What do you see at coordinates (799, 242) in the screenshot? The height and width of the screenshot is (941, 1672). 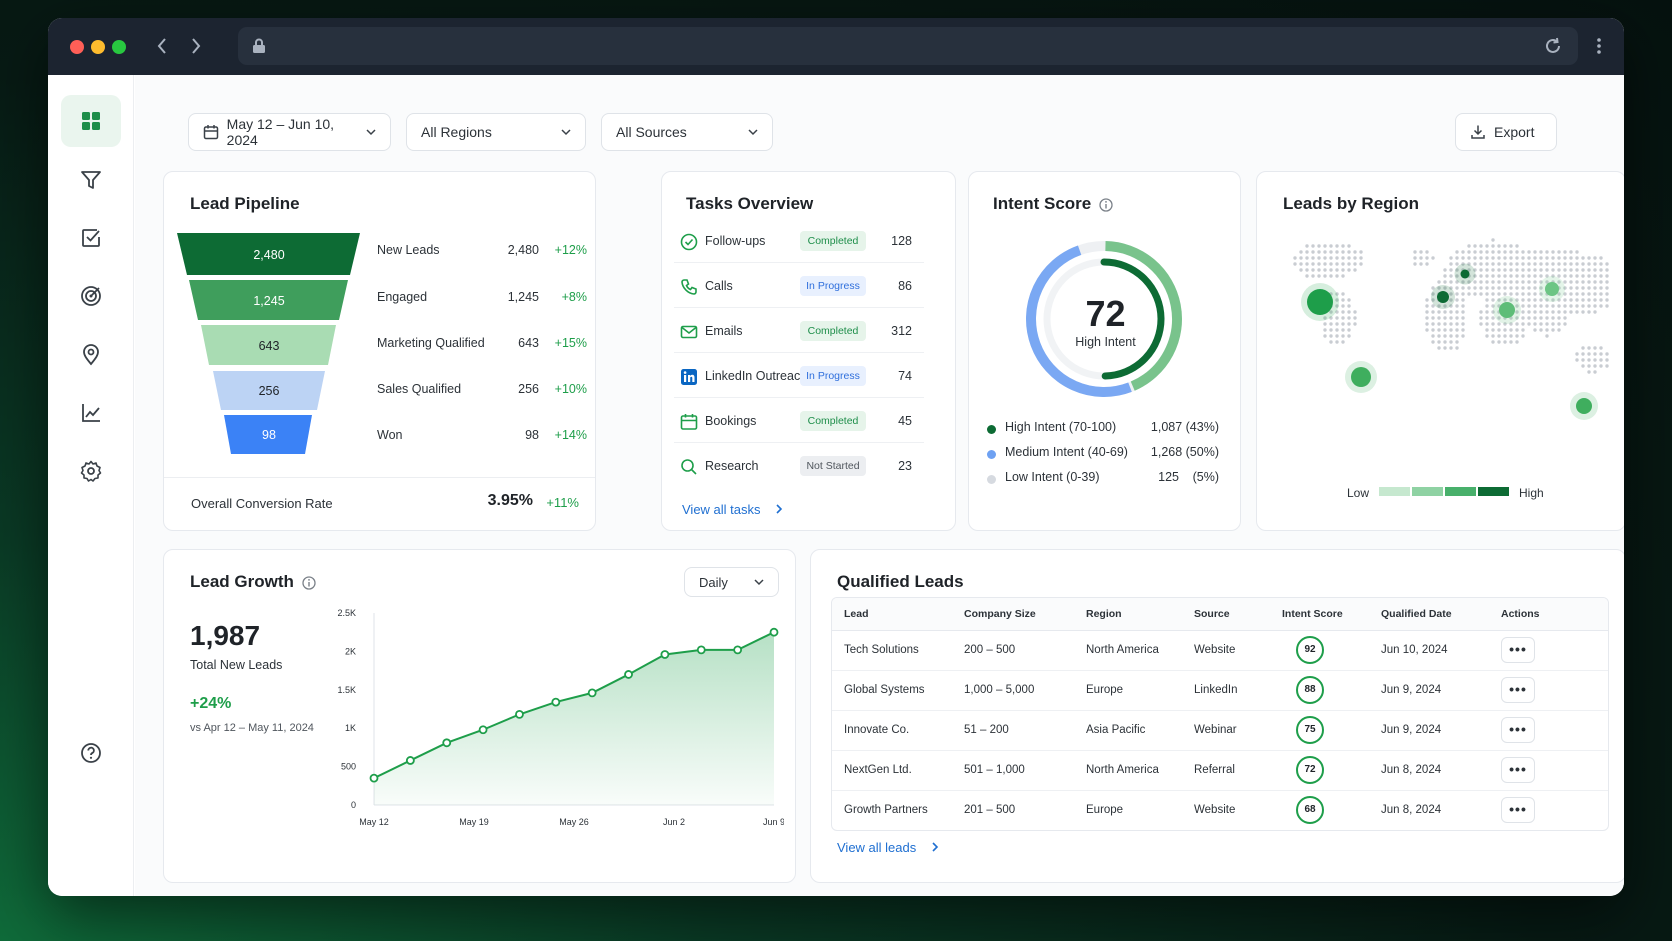 I see `task-row: Follow-ups Completed 128` at bounding box center [799, 242].